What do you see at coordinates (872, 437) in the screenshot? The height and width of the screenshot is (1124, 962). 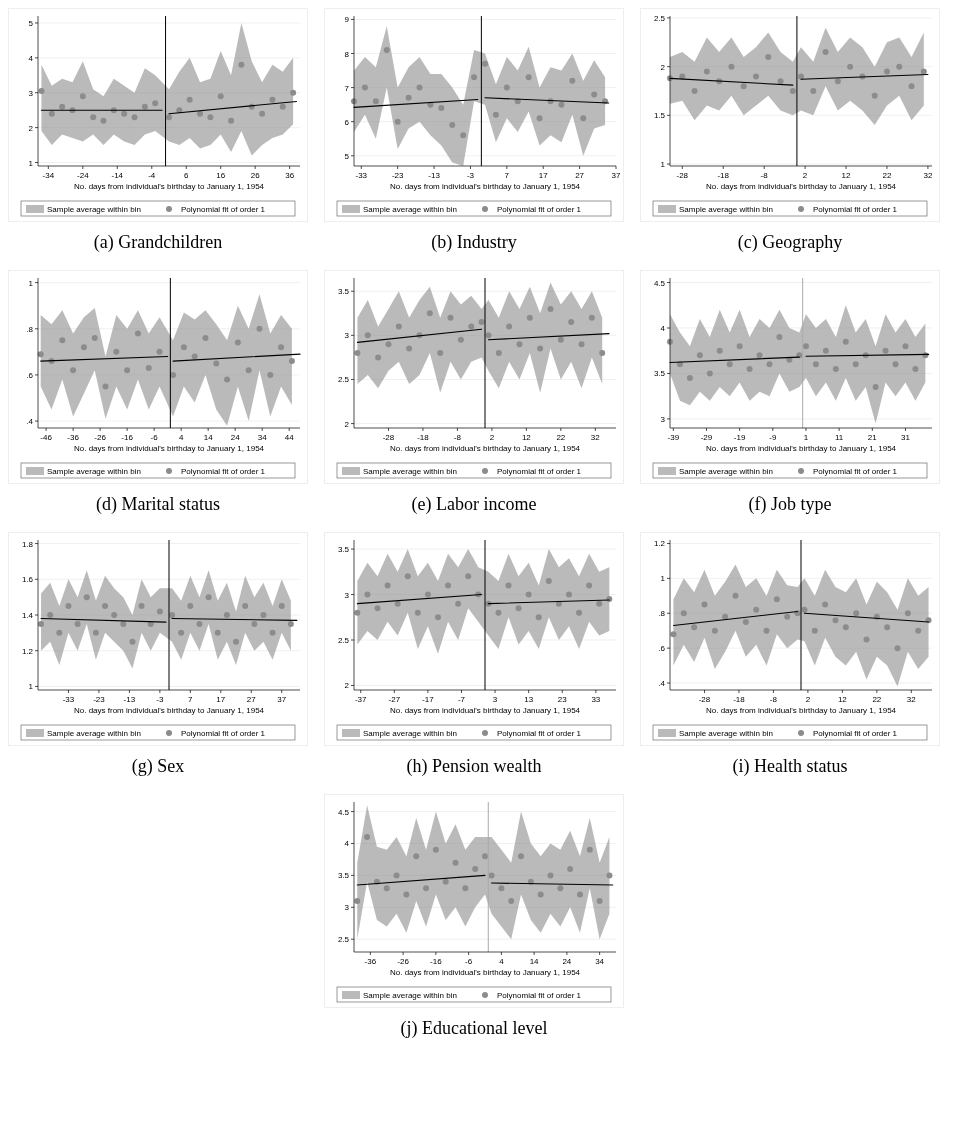 I see `x-tick-label: 21` at bounding box center [872, 437].